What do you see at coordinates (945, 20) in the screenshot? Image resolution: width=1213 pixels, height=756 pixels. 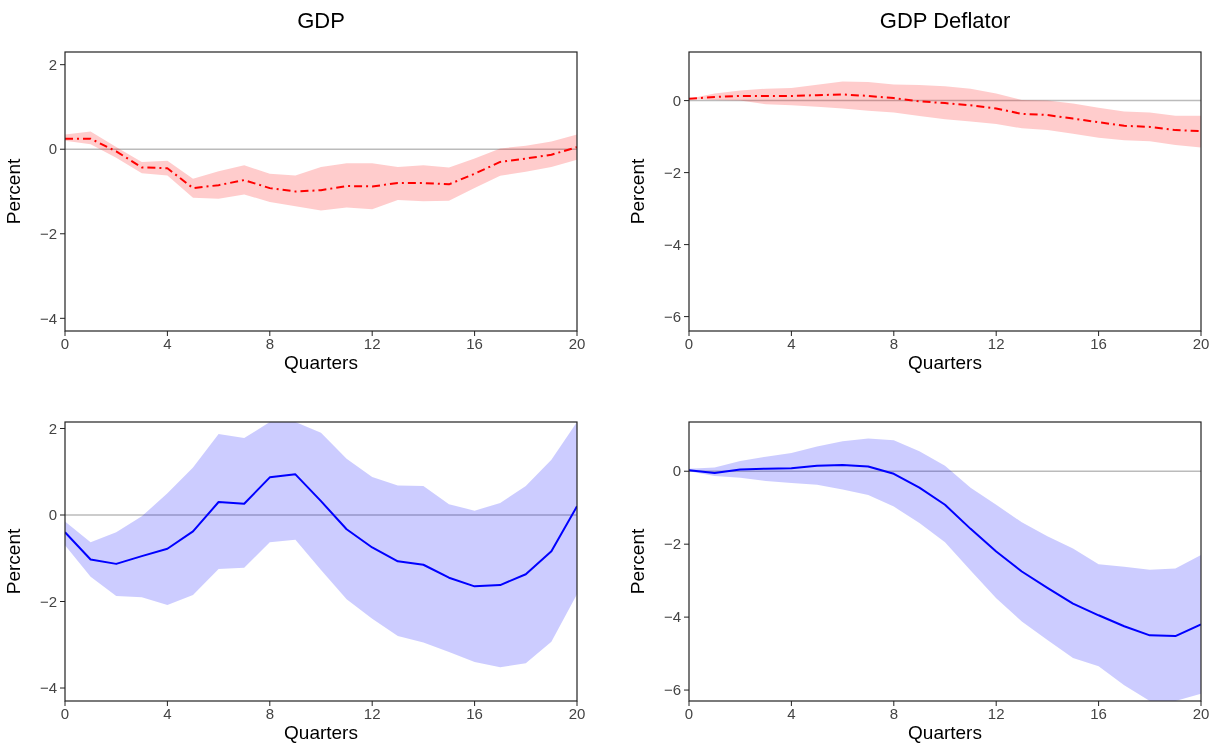 I see `chart-title: GDP Deflator` at bounding box center [945, 20].